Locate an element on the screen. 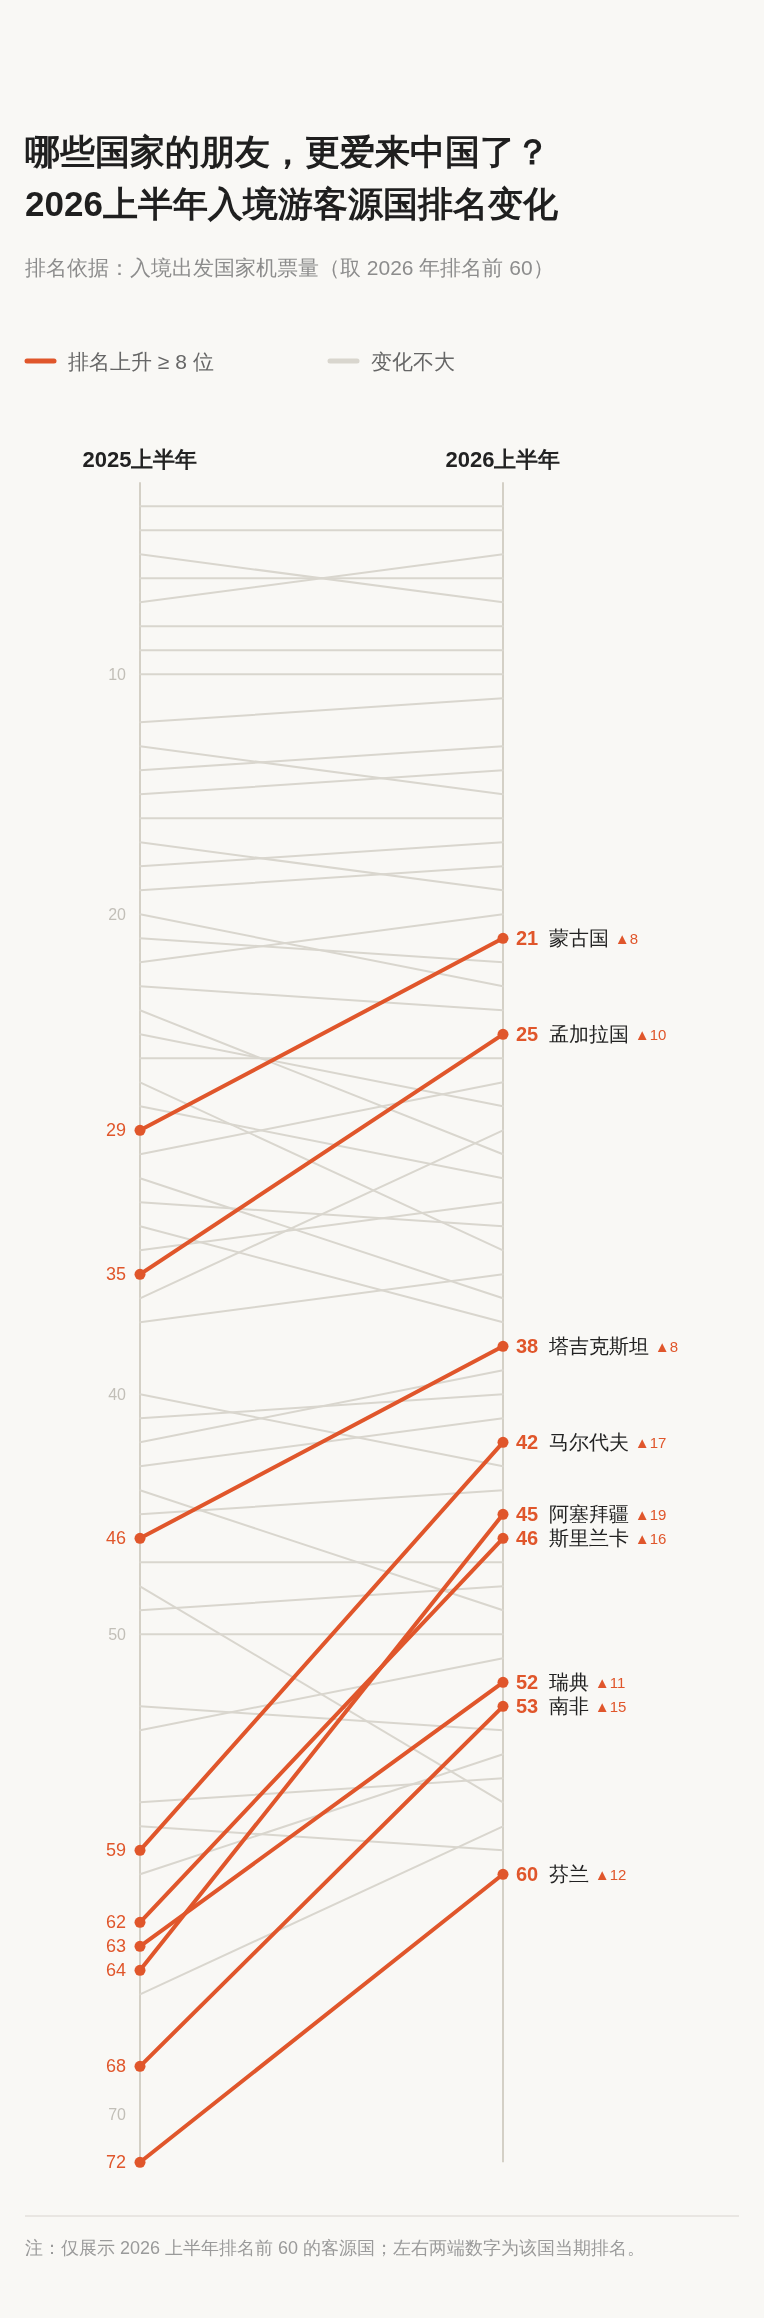  title: 哪些国家的朋友，更爱来中国了？ is located at coordinates (287, 151).